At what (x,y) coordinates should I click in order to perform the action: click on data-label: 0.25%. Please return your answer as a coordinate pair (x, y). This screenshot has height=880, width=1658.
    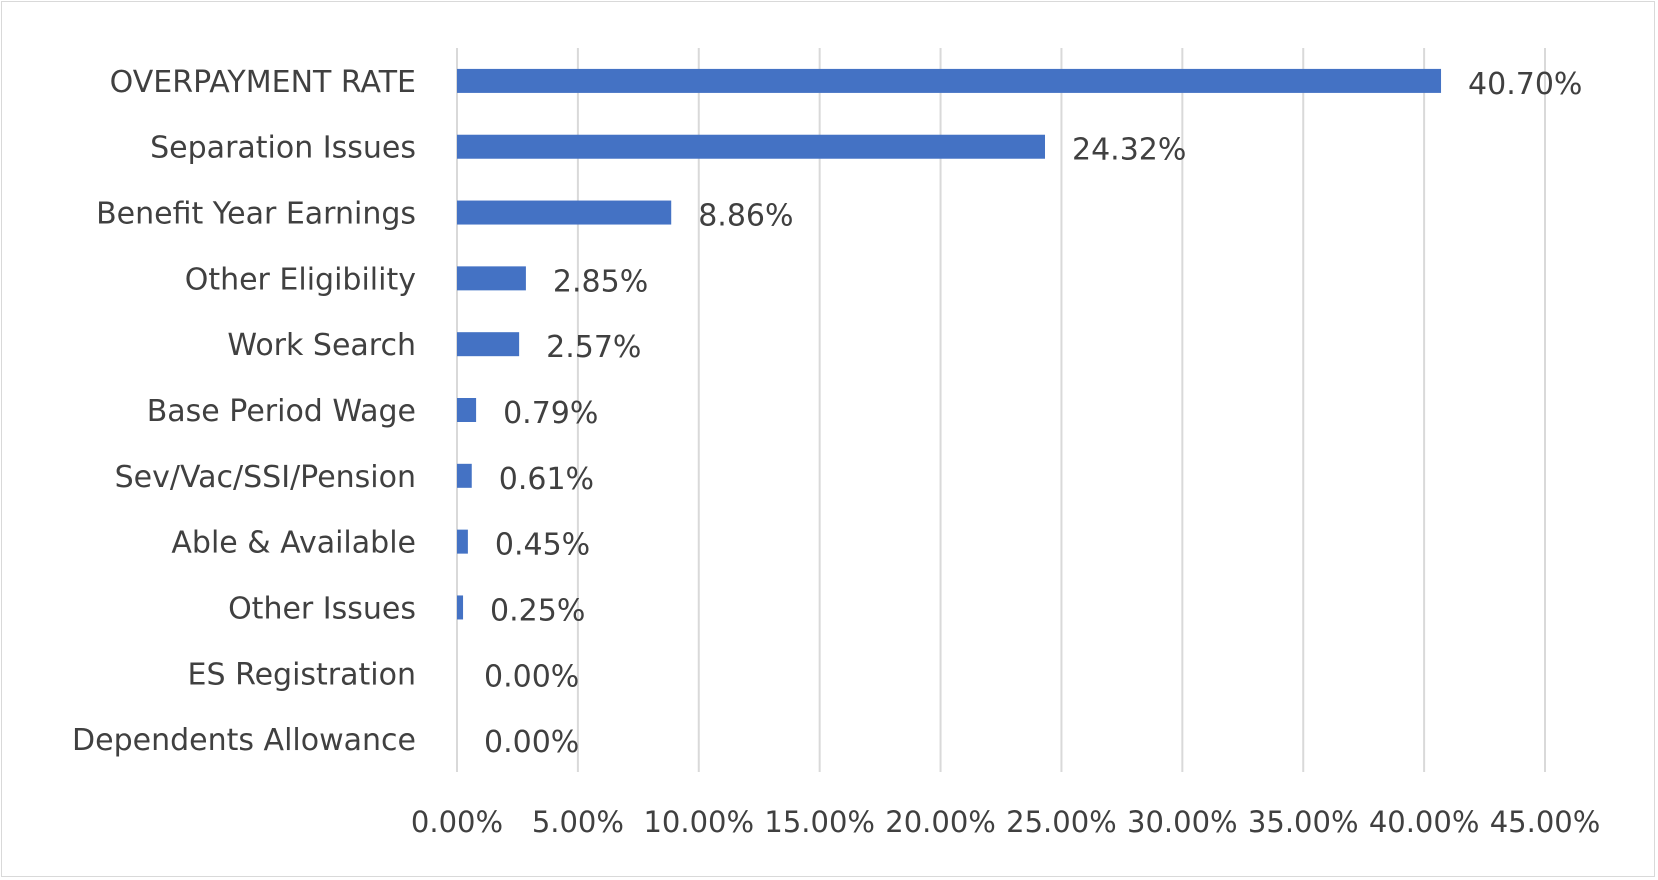
    Looking at the image, I should click on (537, 610).